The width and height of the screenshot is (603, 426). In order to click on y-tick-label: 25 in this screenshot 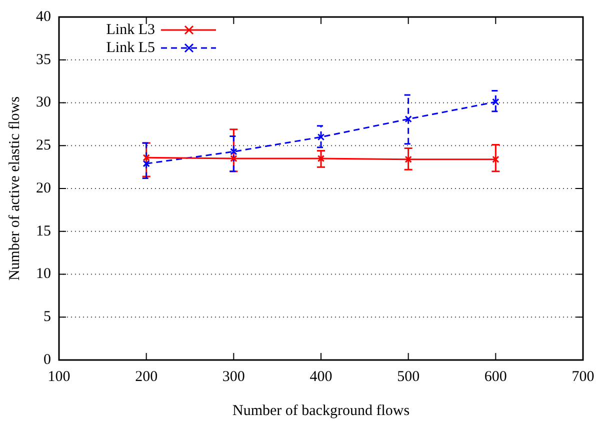, I will do `click(43, 146)`.